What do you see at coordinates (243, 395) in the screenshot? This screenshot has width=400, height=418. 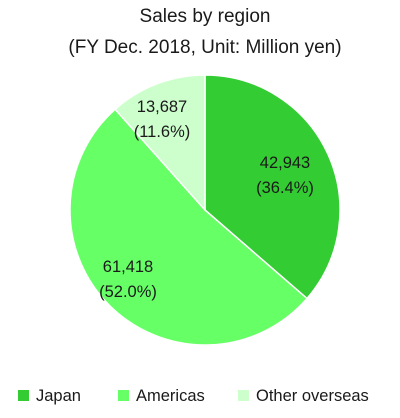 I see `legend-swatch-other-overseas` at bounding box center [243, 395].